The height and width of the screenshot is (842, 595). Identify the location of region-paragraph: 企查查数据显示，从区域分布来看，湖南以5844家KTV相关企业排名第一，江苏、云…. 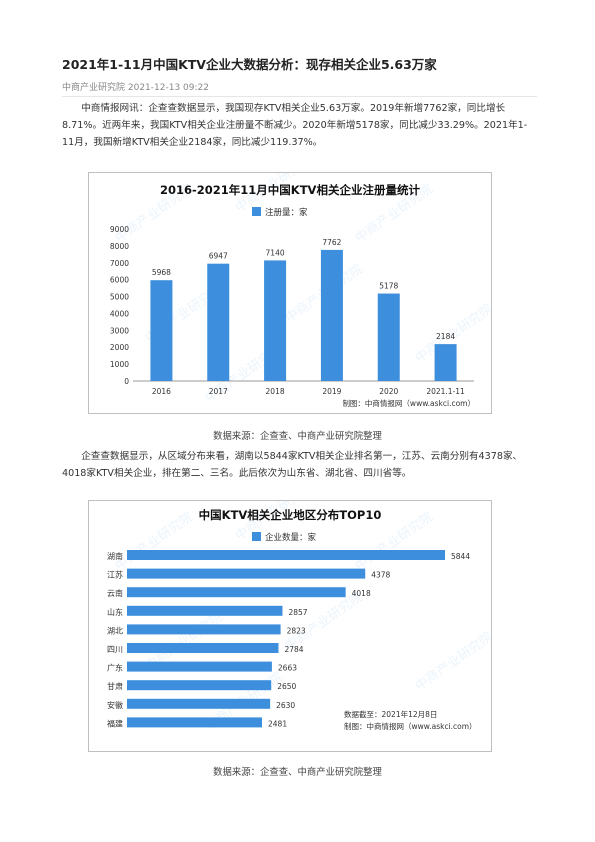
(292, 465).